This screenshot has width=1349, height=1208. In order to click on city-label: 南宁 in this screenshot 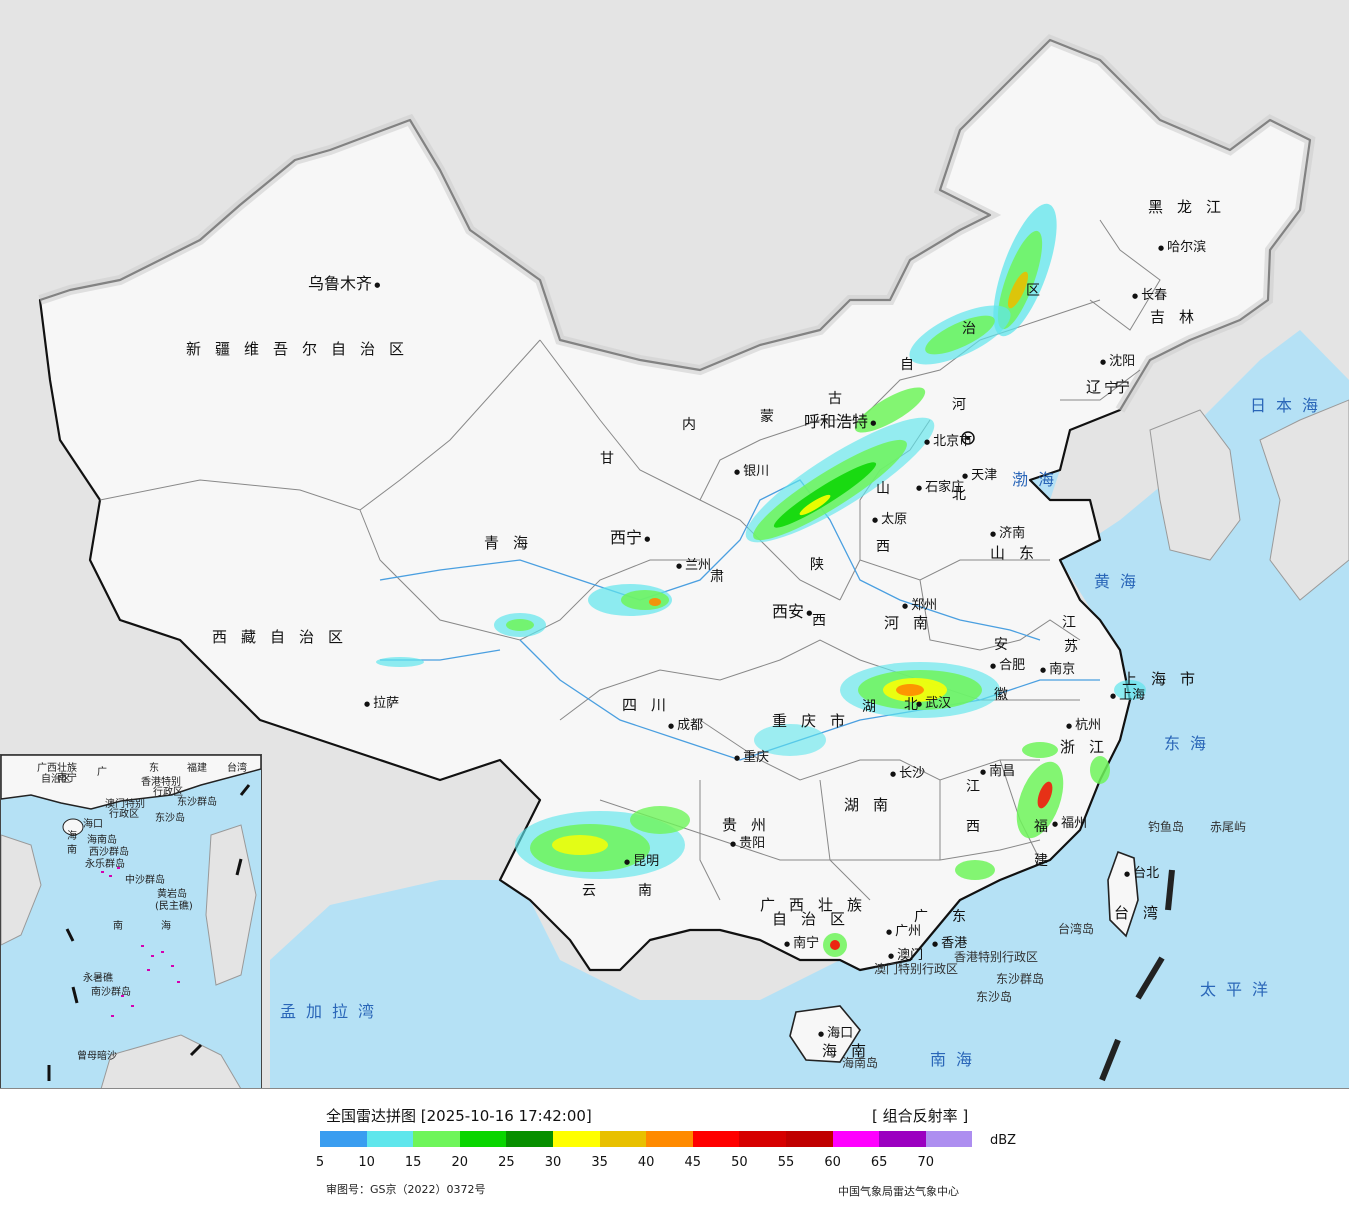, I will do `click(801, 941)`.